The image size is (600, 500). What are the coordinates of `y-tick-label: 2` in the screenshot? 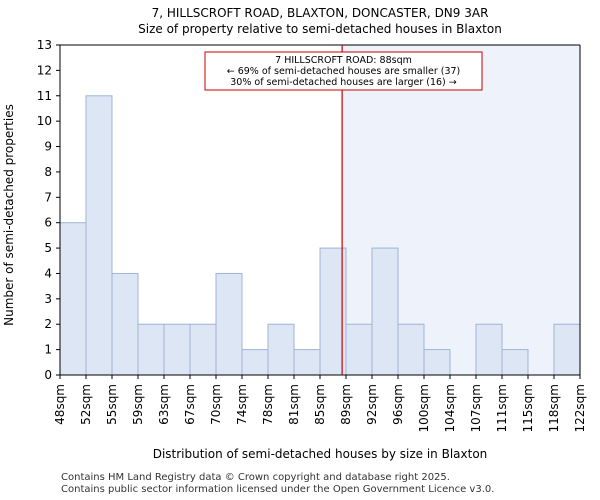 It's located at (48, 324).